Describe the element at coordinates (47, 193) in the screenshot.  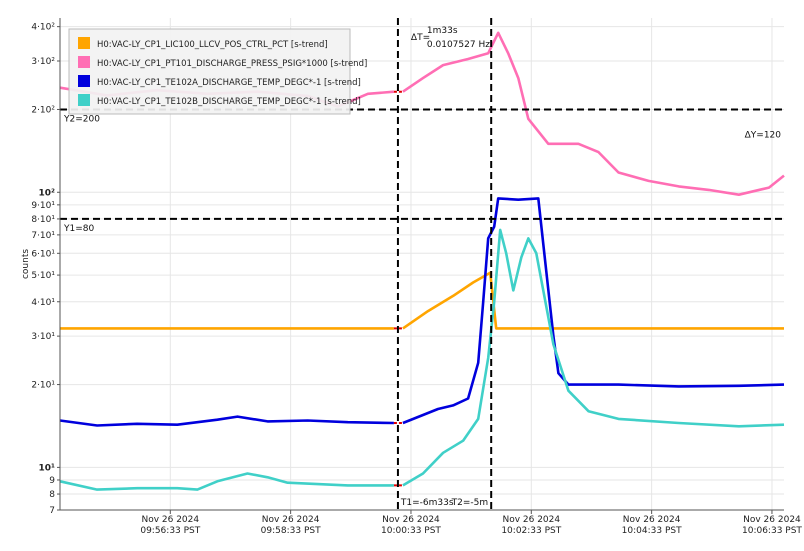
I see `y-tick-label: 10²` at that location.